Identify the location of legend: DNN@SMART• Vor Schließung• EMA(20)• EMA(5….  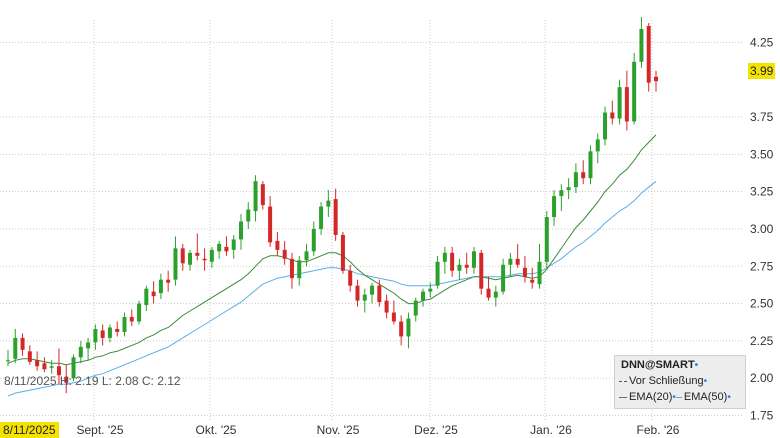
(680, 382).